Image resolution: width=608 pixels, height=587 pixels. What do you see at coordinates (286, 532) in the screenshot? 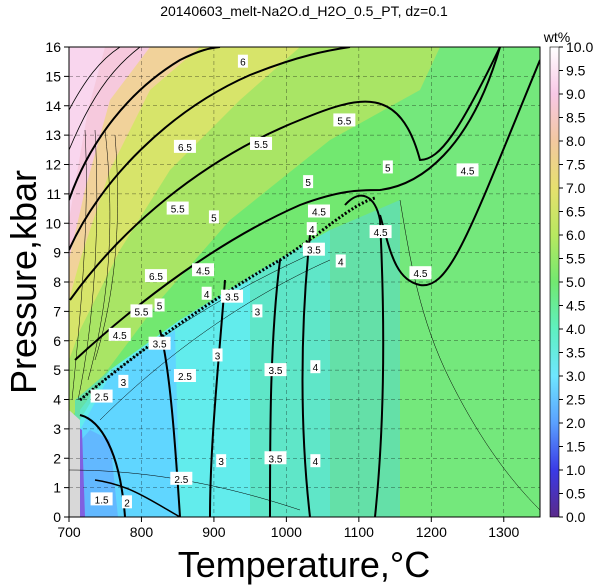
I see `x-tick-label: 1000` at bounding box center [286, 532].